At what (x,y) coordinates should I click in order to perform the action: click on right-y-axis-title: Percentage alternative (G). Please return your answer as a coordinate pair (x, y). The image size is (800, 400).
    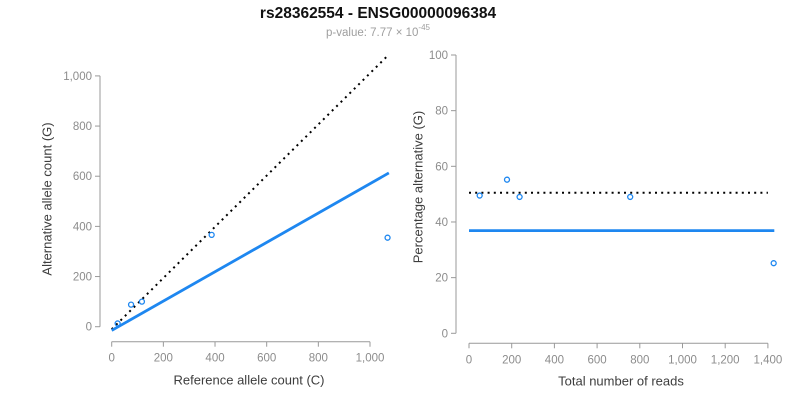
    Looking at the image, I should click on (418, 187).